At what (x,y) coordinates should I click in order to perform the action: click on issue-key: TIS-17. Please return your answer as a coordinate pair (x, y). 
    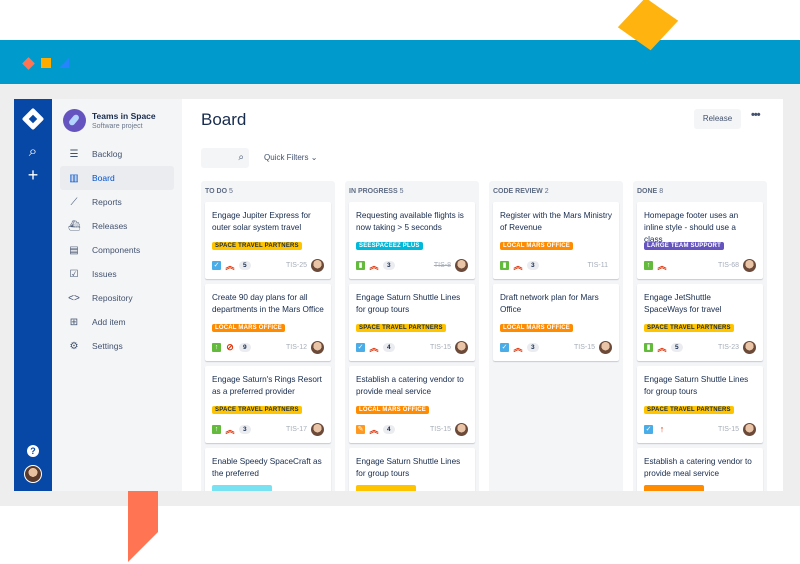
    Looking at the image, I should click on (296, 429).